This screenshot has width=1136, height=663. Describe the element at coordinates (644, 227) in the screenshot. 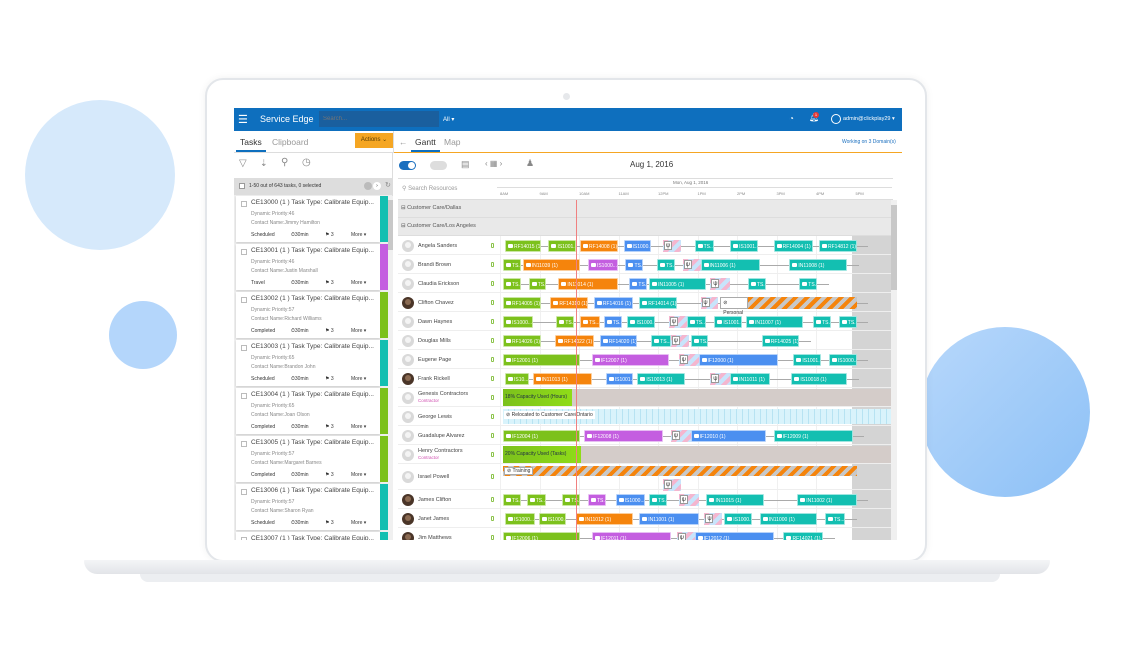

I see `resource-group: ⊟ Customer Care/Los Angeles` at that location.